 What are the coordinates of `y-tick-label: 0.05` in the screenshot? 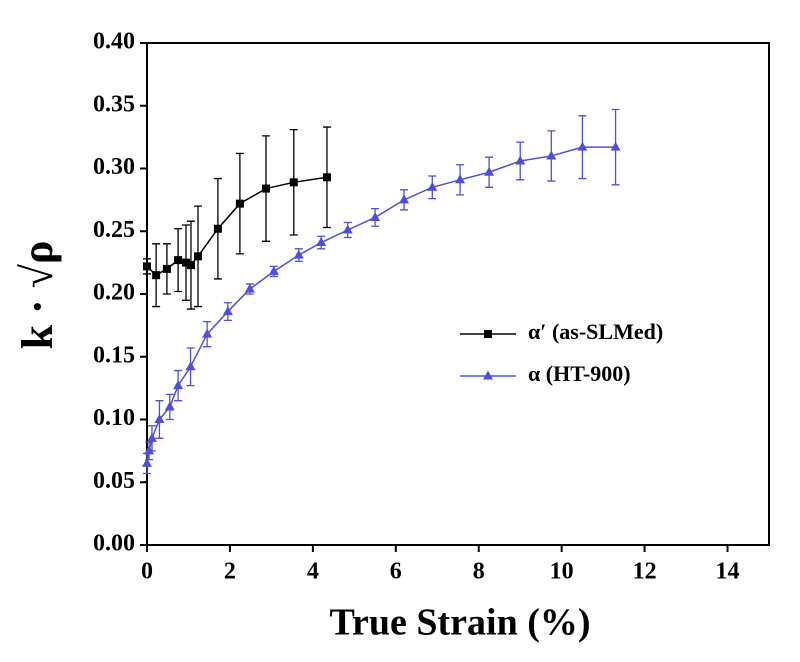 It's located at (114, 481).